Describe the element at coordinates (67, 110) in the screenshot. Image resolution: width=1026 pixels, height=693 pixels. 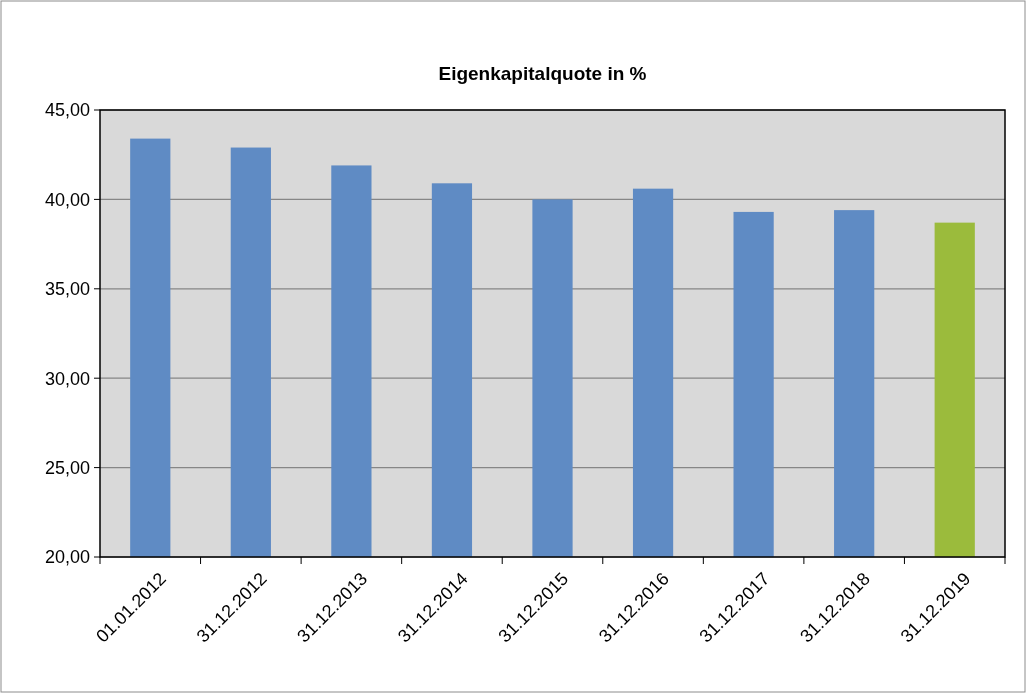
I see `y-tick-label: 45,00` at that location.